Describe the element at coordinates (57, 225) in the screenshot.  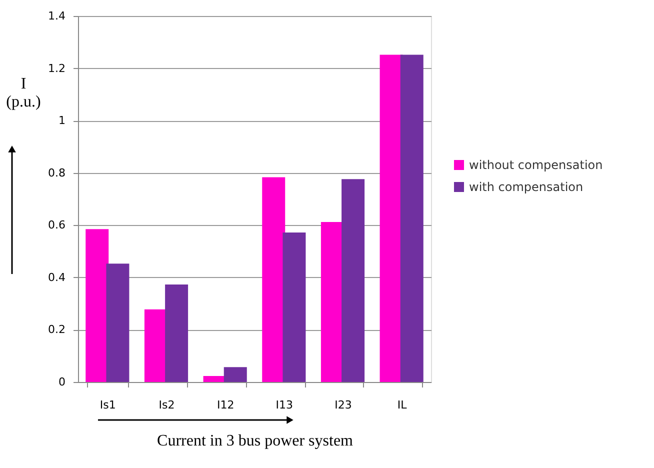
I see `y-tick-label: 0.6` at that location.